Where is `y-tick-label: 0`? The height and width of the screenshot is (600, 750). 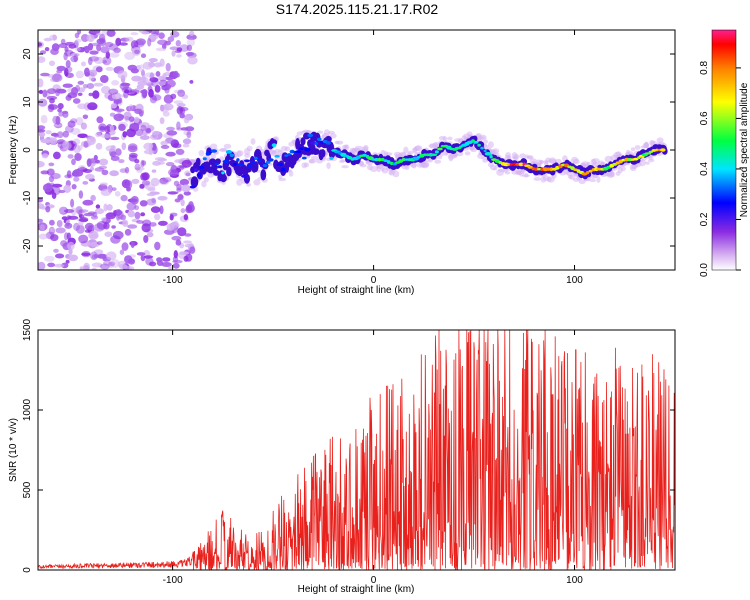
y-tick-label: 0 is located at coordinates (27, 150).